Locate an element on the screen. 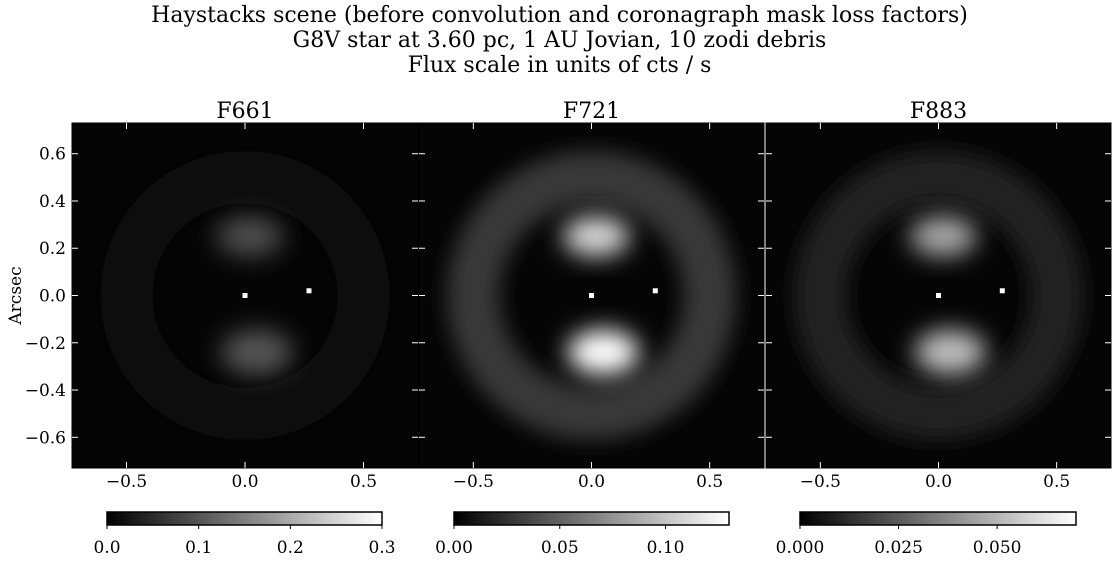  figure-title-line-3: Flux scale in units of cts / s is located at coordinates (559, 65).